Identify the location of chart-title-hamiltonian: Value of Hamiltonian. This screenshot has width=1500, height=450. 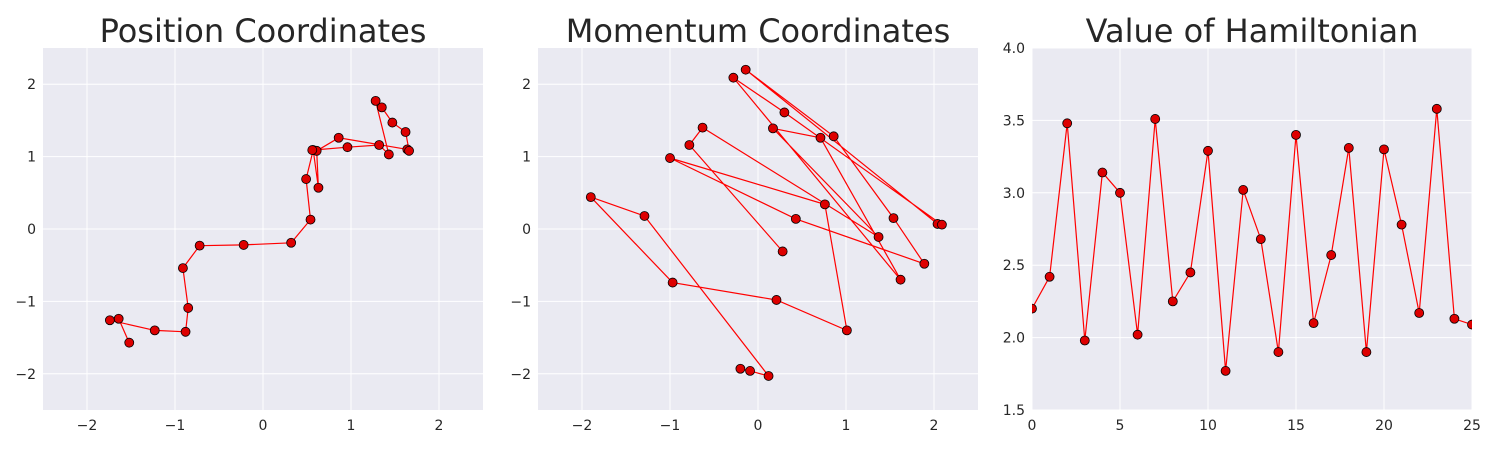
(1252, 31).